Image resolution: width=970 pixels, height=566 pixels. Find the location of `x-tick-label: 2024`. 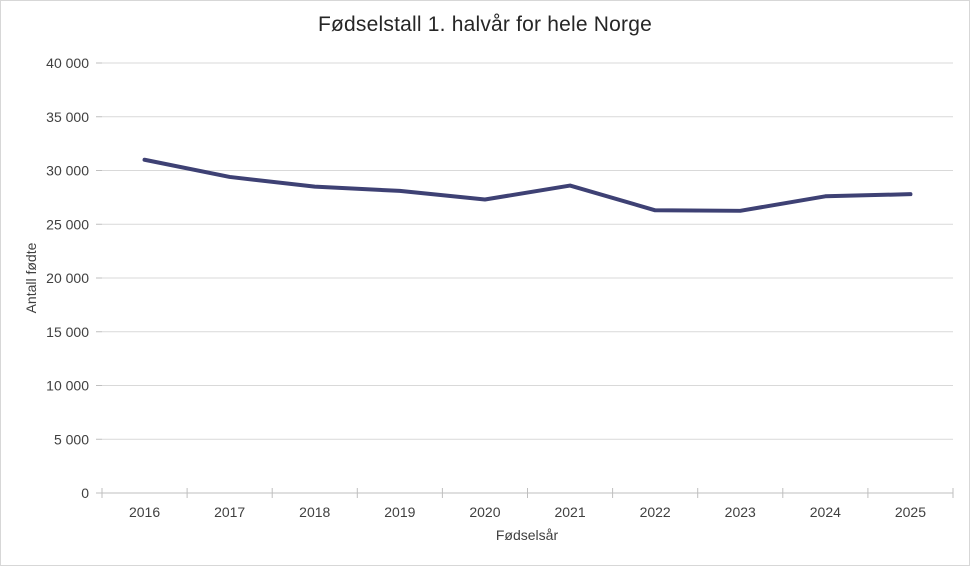

x-tick-label: 2024 is located at coordinates (825, 512).